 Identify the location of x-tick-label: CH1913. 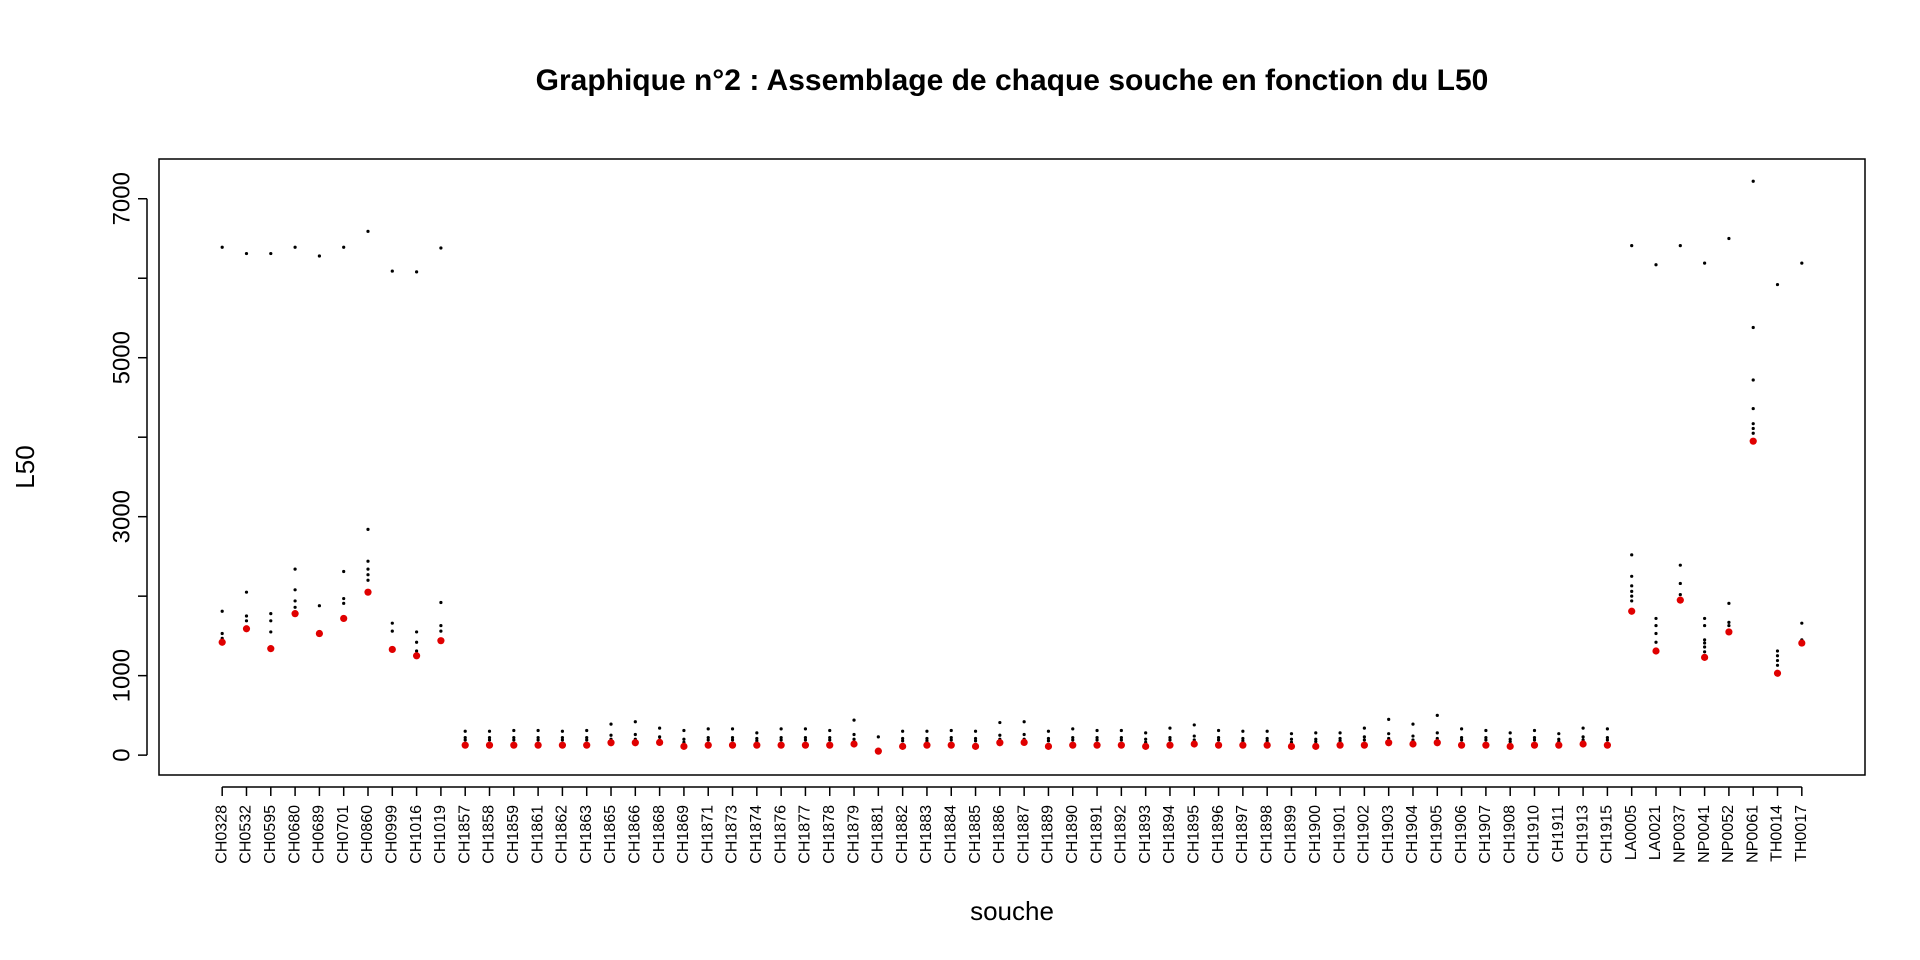
(1582, 834).